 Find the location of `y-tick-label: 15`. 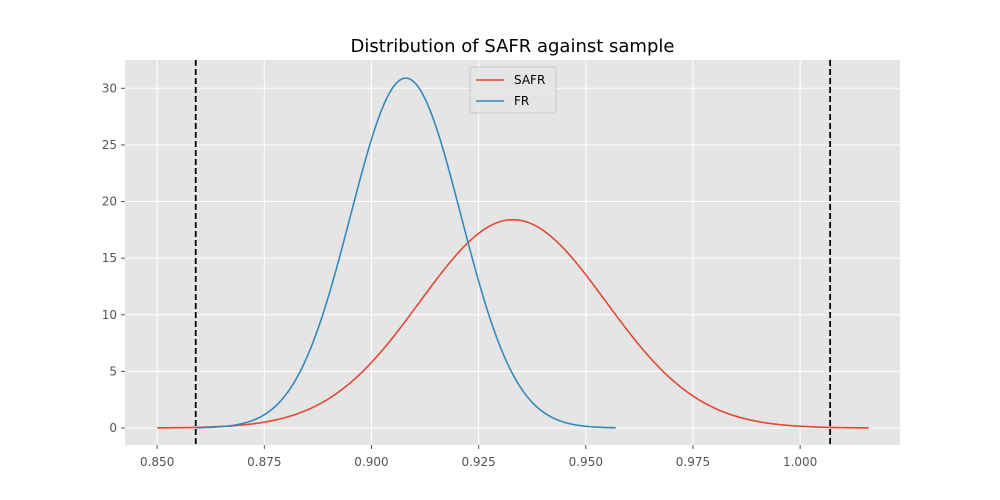

y-tick-label: 15 is located at coordinates (109, 258).